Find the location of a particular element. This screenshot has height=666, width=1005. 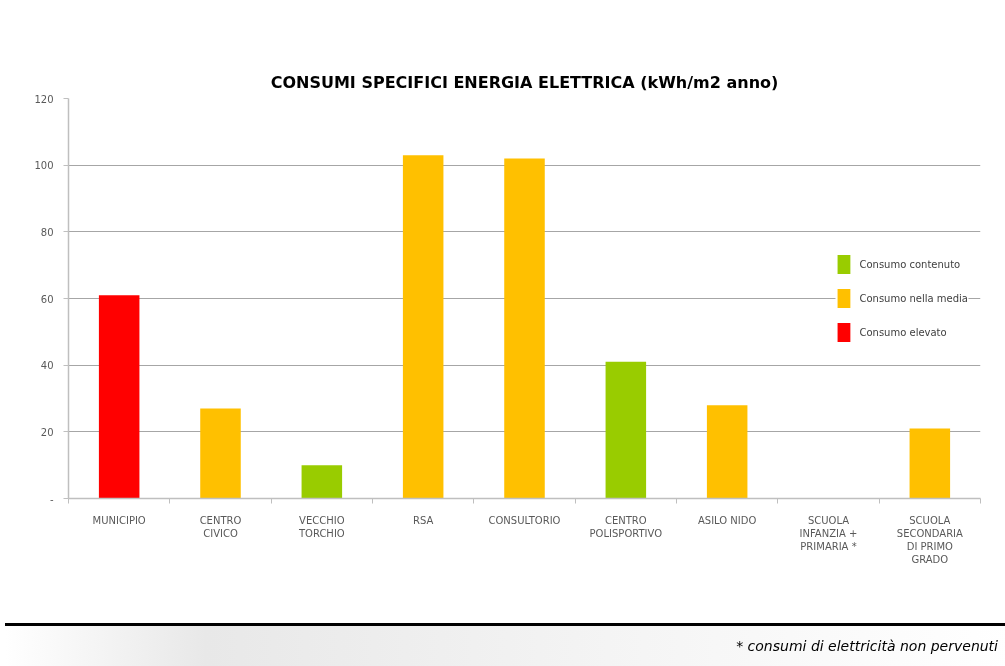

x-tick-label: RSA is located at coordinates (423, 520).